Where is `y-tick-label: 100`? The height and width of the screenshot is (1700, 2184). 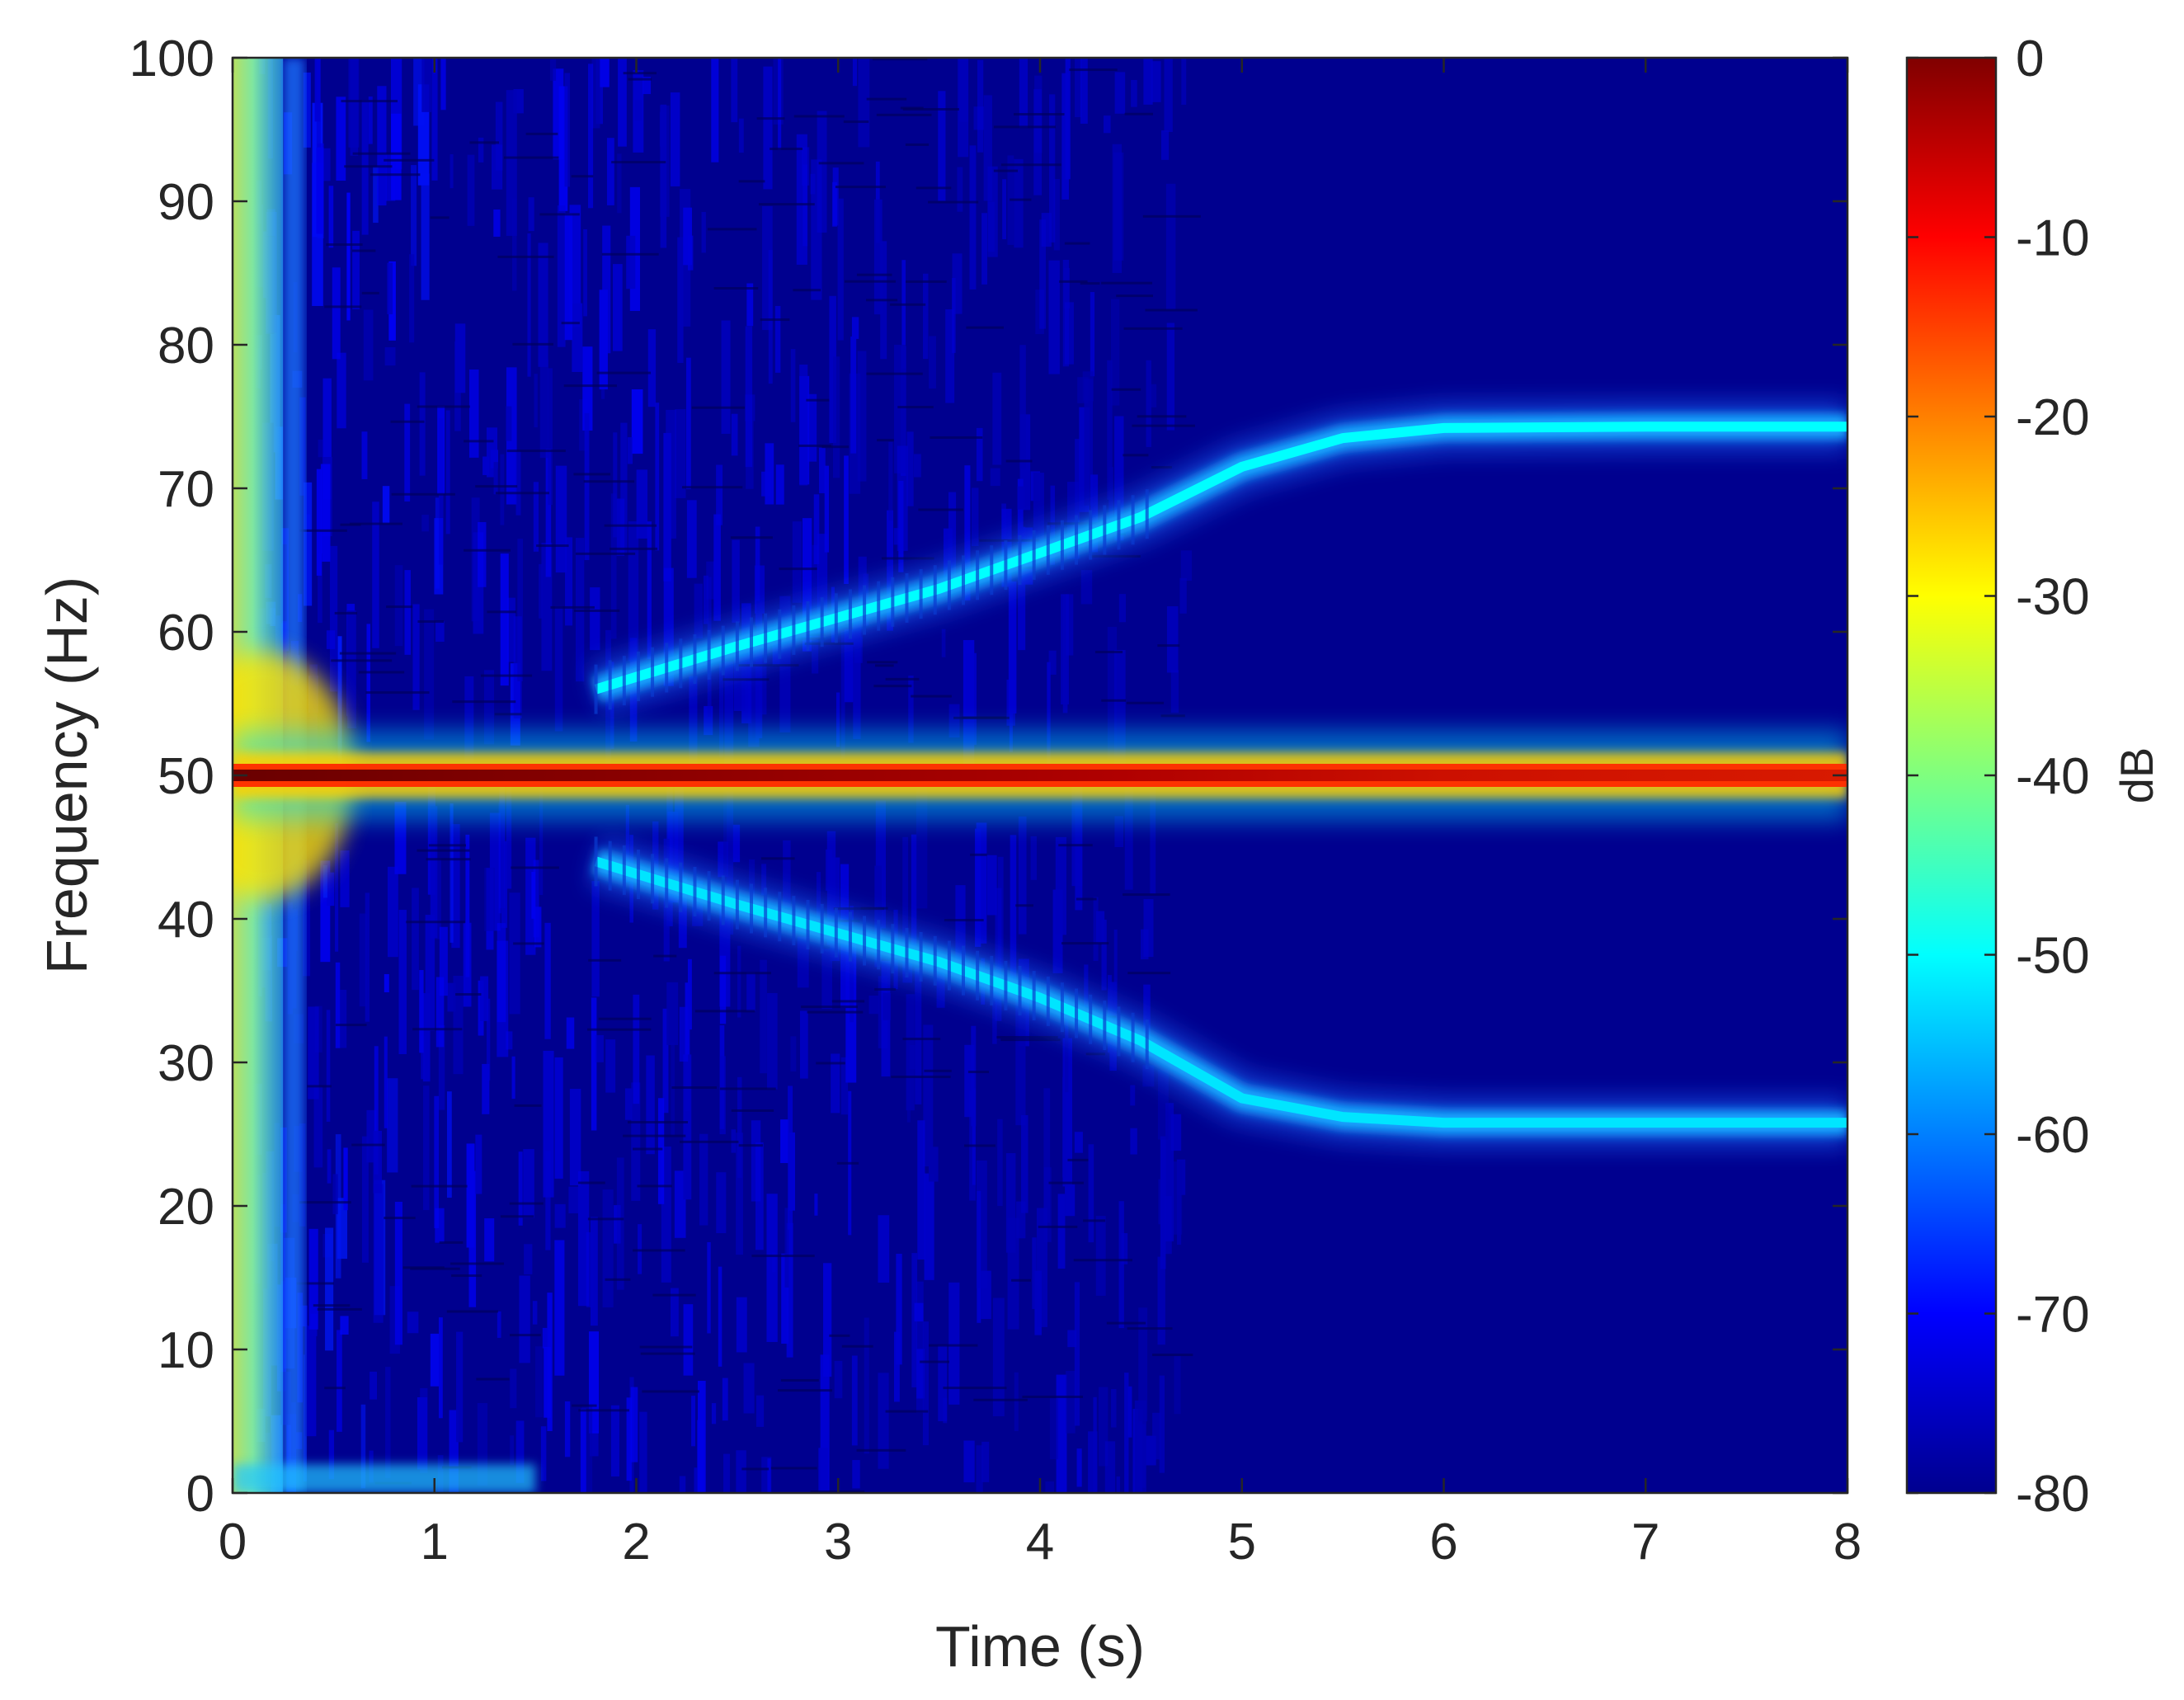 y-tick-label: 100 is located at coordinates (171, 59).